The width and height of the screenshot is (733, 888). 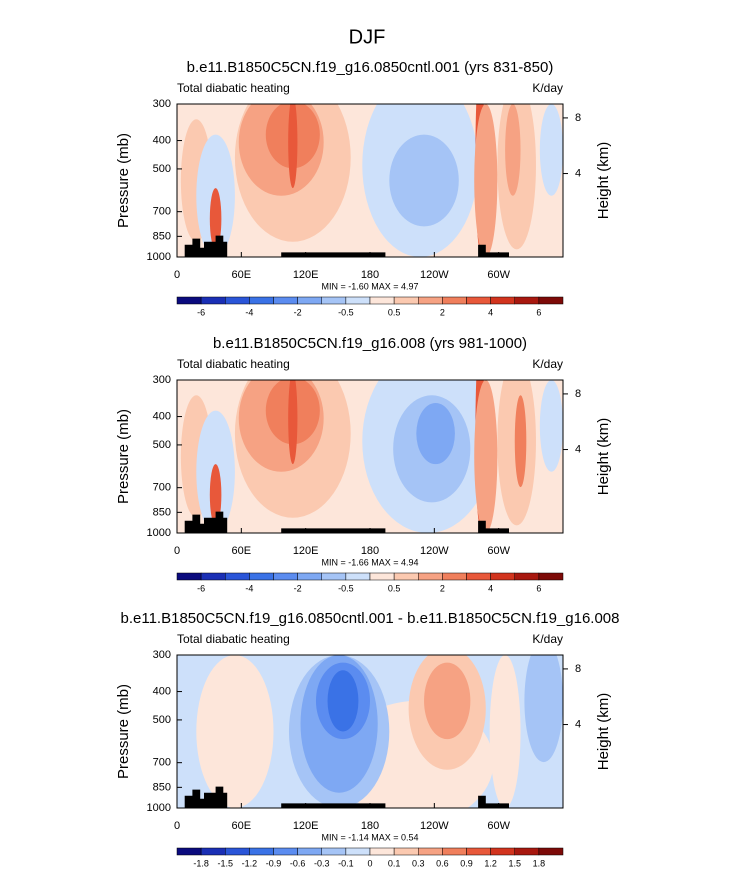 I want to click on min-max-annotation: MIN = -1.66 MAX = 4.94, so click(x=369, y=562).